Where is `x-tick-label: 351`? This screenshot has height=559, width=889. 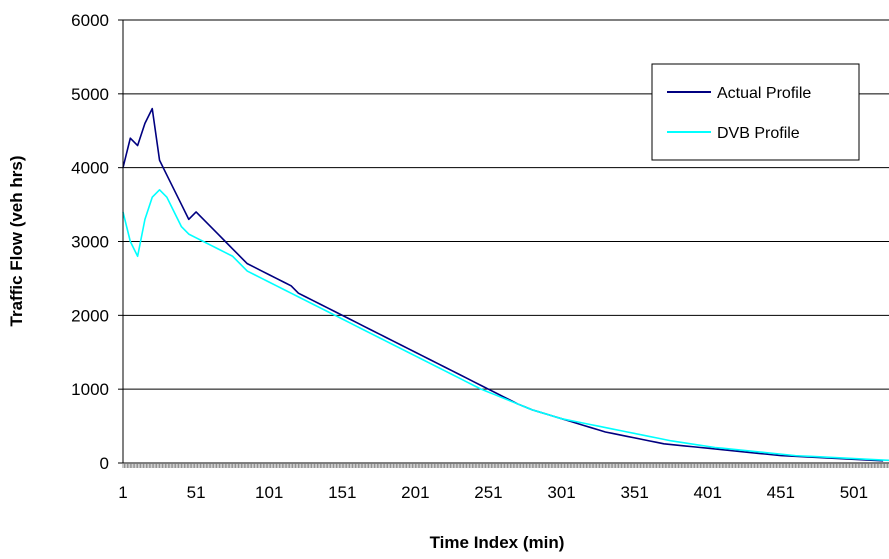 x-tick-label: 351 is located at coordinates (634, 492).